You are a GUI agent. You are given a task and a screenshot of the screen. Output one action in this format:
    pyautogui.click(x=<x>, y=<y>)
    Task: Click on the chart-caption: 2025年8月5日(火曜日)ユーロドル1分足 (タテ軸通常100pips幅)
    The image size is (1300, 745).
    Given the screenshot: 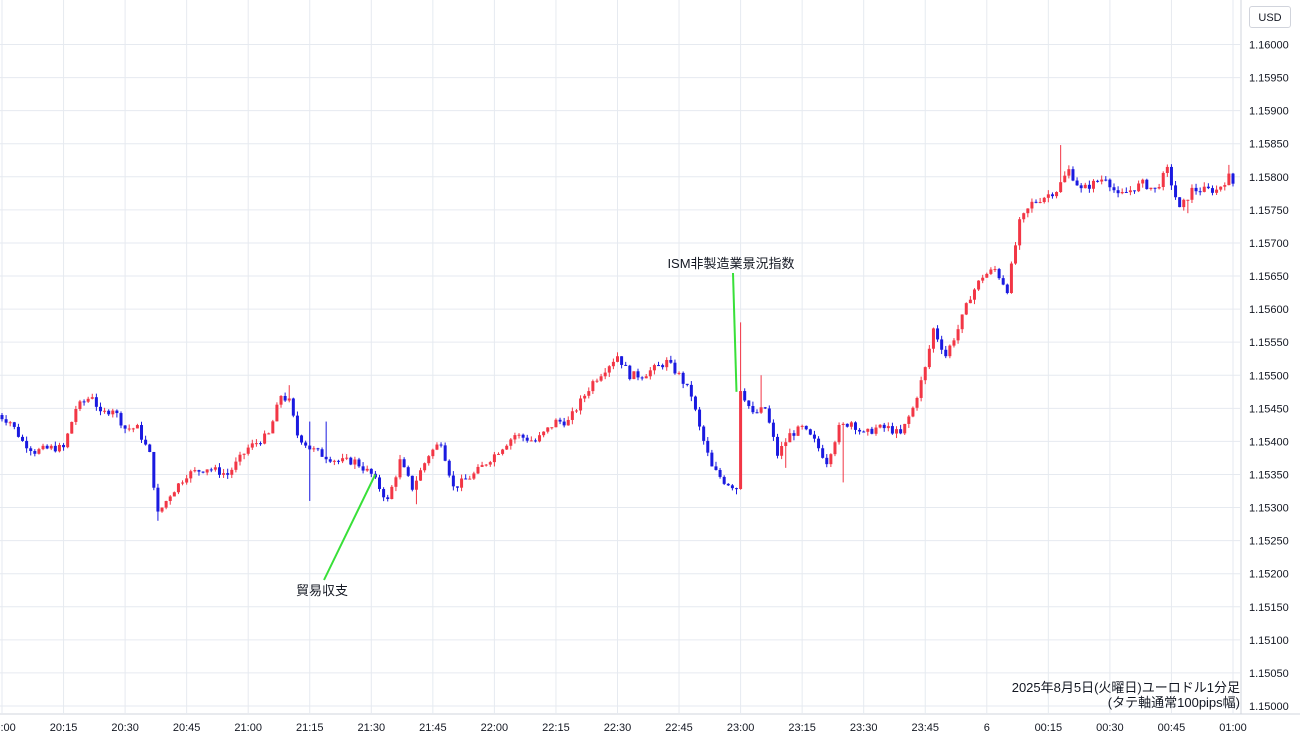 What is the action you would take?
    pyautogui.click(x=1126, y=695)
    